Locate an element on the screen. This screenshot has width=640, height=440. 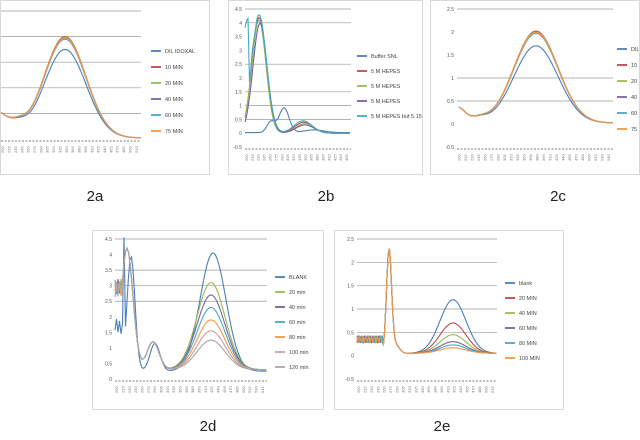
chart-2d-series-line is located at coordinates (190, 308).